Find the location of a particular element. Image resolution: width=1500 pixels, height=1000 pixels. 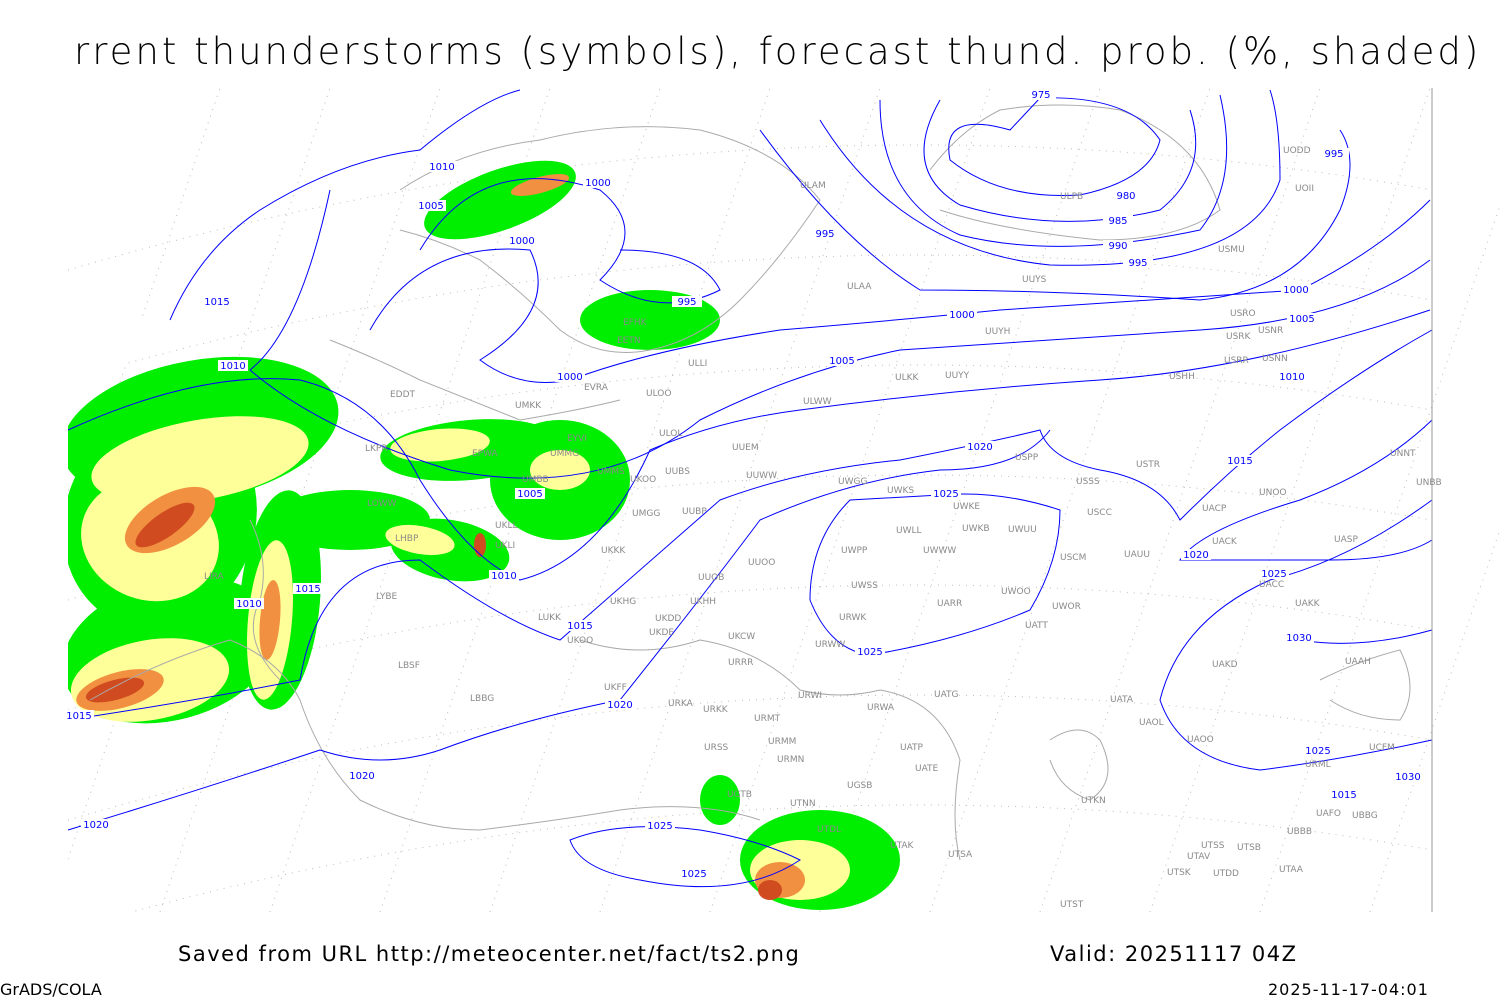

station-label: UMBB is located at coordinates (535, 480).